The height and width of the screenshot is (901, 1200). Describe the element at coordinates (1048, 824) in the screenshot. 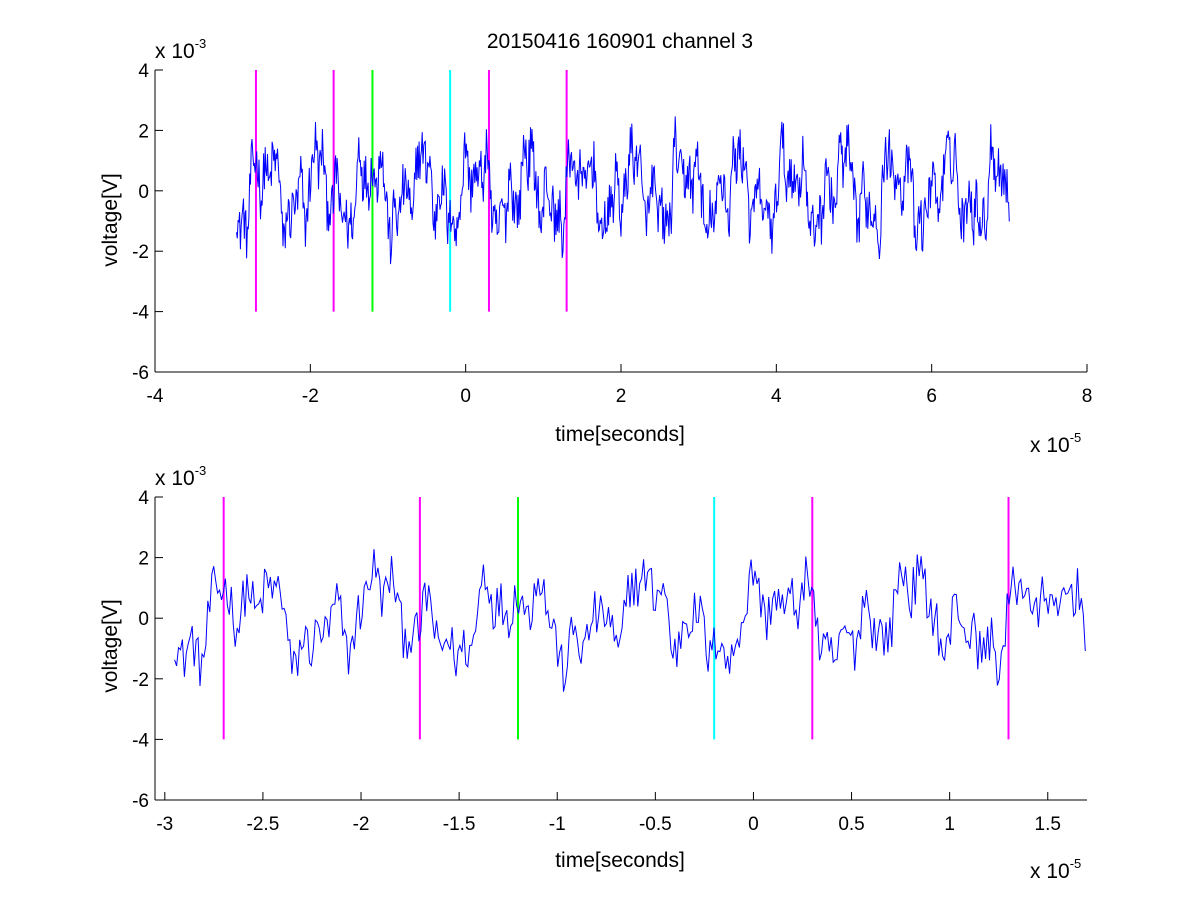

I see `x-tick-label: 1.5` at that location.